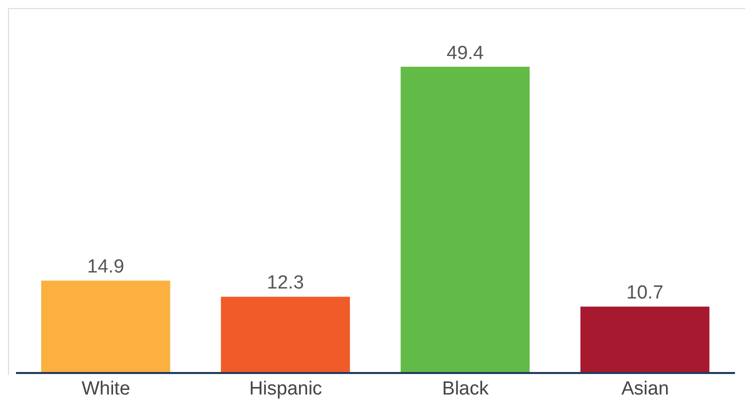 The image size is (745, 401). What do you see at coordinates (285, 389) in the screenshot?
I see `x-tick-label: Hispanic` at bounding box center [285, 389].